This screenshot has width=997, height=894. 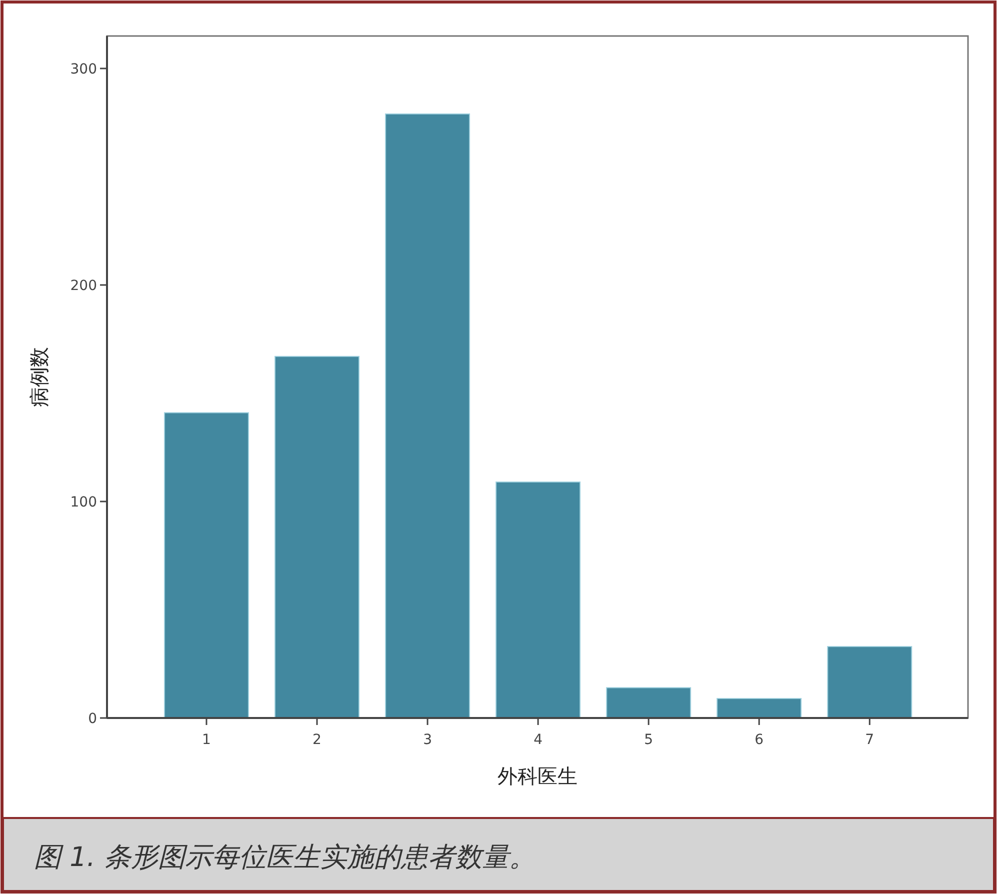 I want to click on caption: 图 1. 条形图示每位医生实施的患者数量。, so click(x=285, y=857).